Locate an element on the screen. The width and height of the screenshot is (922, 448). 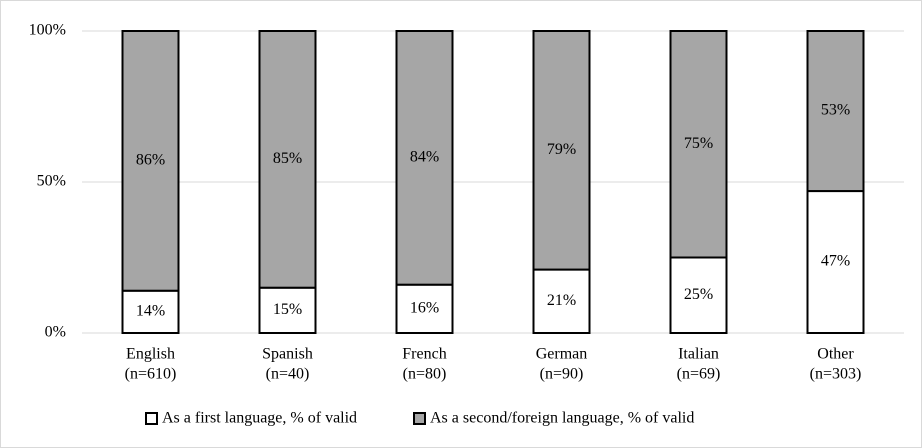
legend-label: As a first language, % of valid is located at coordinates (259, 418).